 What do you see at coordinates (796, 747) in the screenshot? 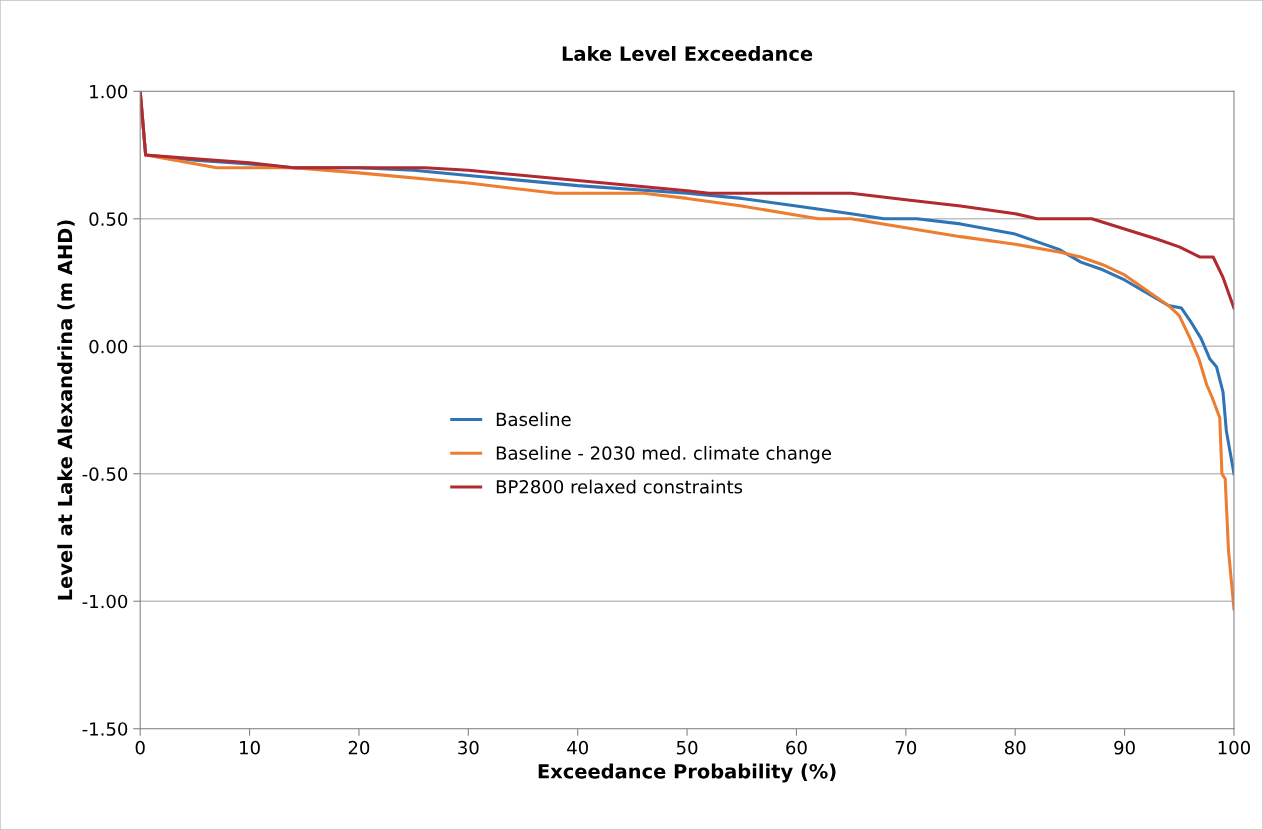
I see `x-tick-label: 60` at bounding box center [796, 747].